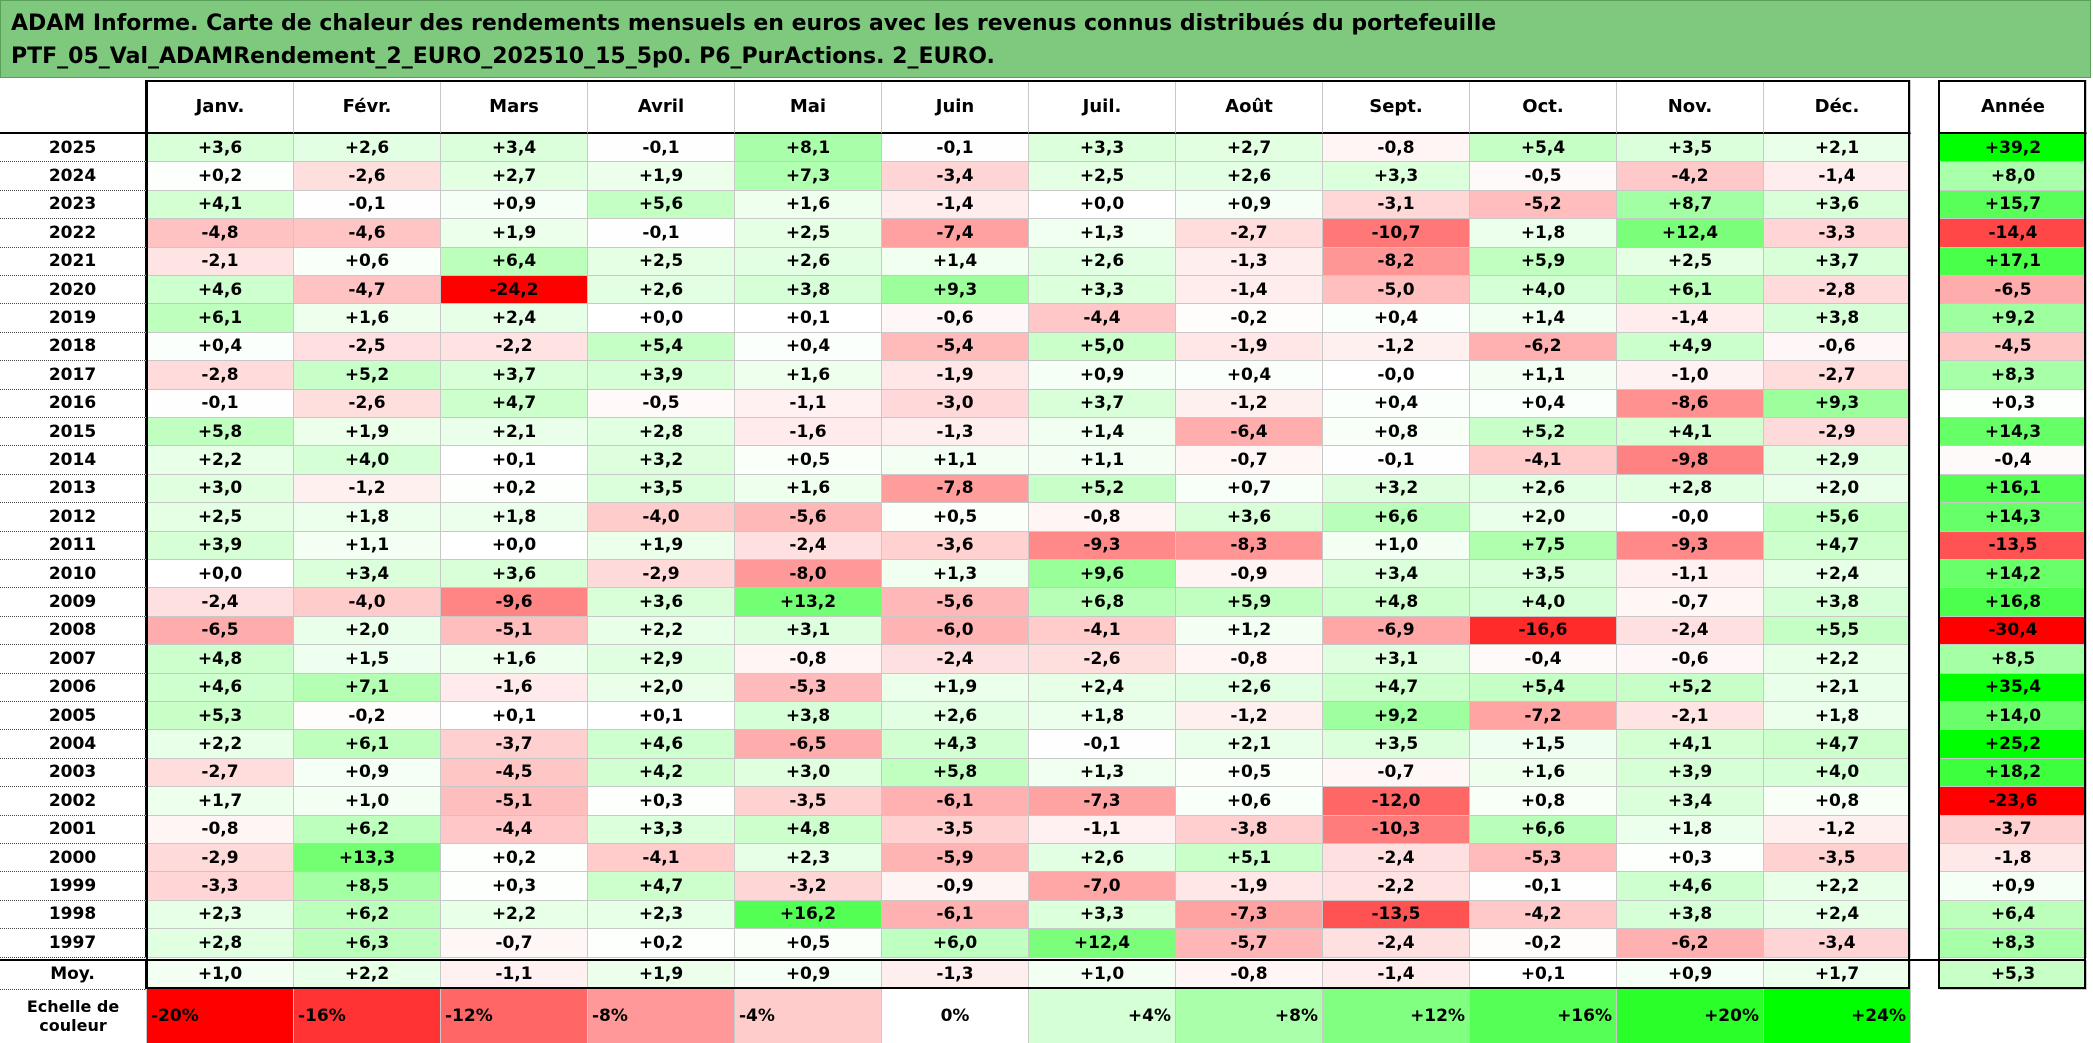  Describe the element at coordinates (1396, 290) in the screenshot. I see `heatmap-cell: -5,0` at that location.